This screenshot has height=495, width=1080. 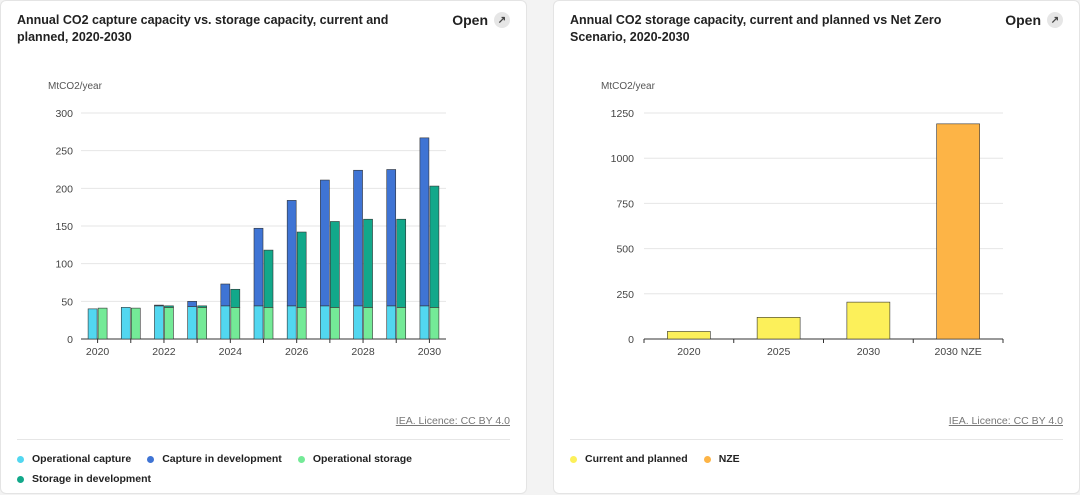 I want to click on y-tick-label: 200, so click(x=64, y=189).